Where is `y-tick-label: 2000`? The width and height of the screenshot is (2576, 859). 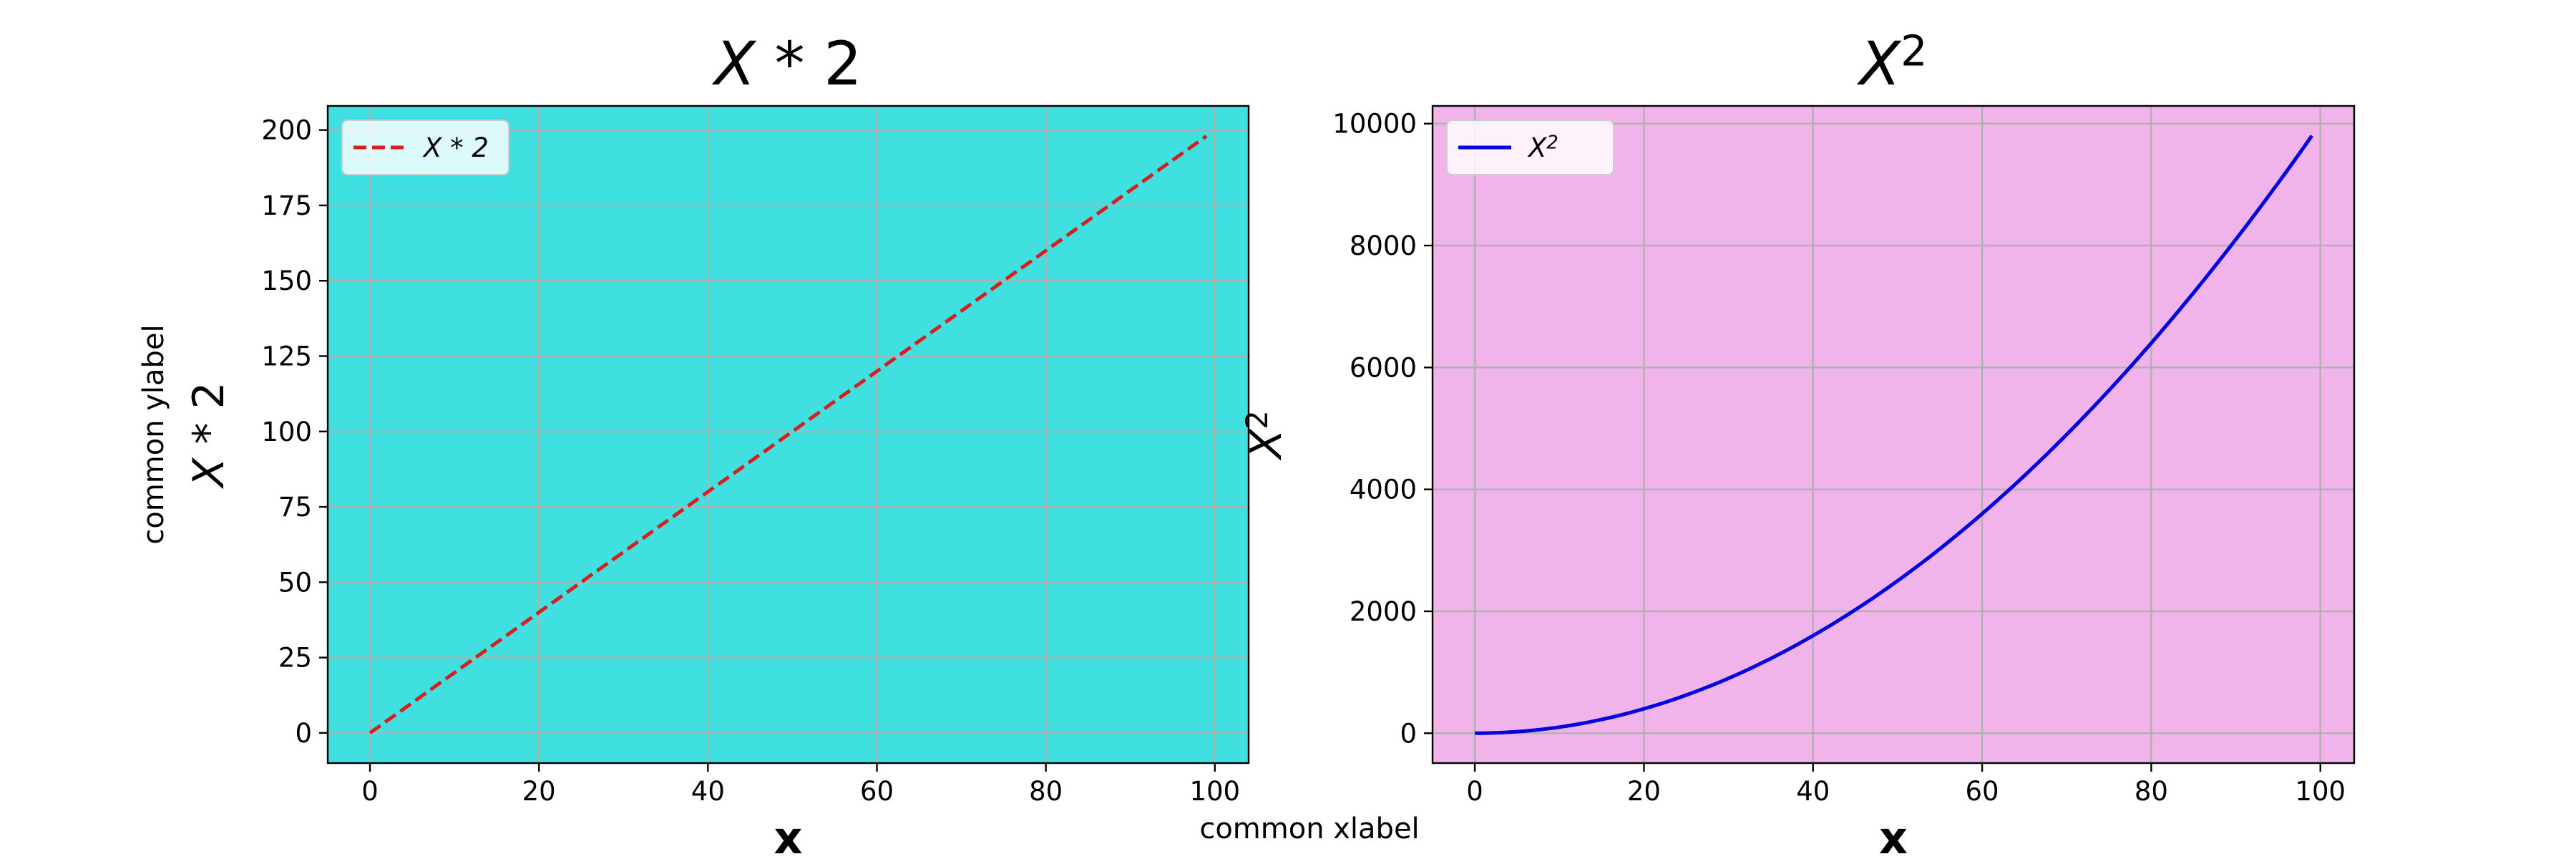
y-tick-label: 2000 is located at coordinates (1383, 611).